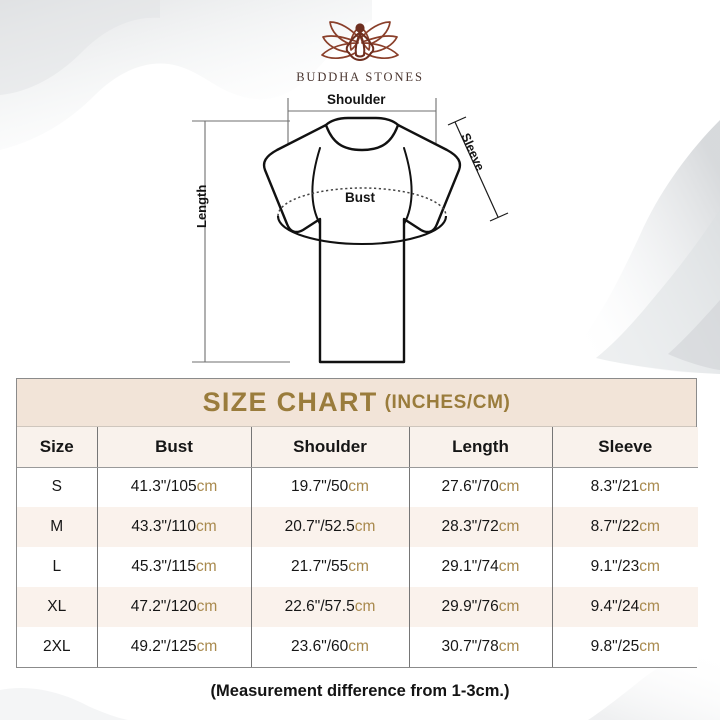 The height and width of the screenshot is (720, 720). Describe the element at coordinates (362, 240) in the screenshot. I see `tshirt-outline-icon` at that location.